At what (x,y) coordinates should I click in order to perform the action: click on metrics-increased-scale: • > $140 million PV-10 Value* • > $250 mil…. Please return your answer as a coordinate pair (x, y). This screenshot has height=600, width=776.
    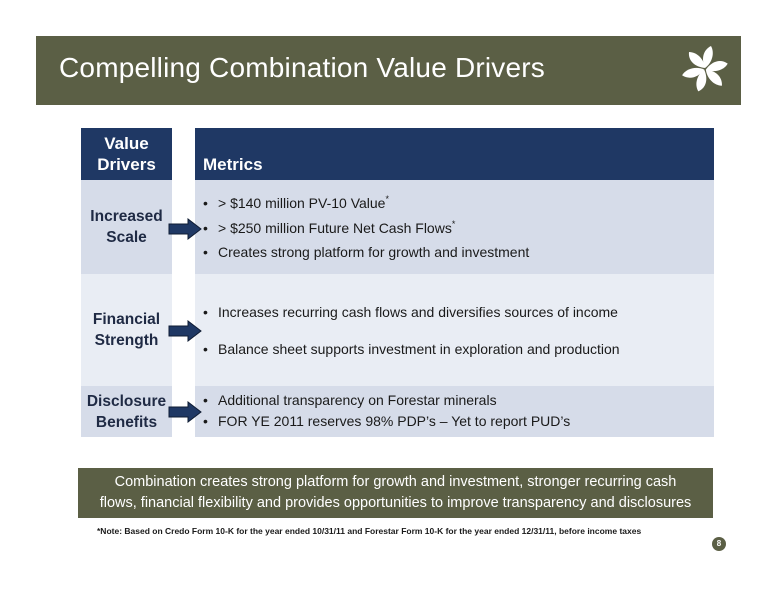
    Looking at the image, I should click on (454, 227).